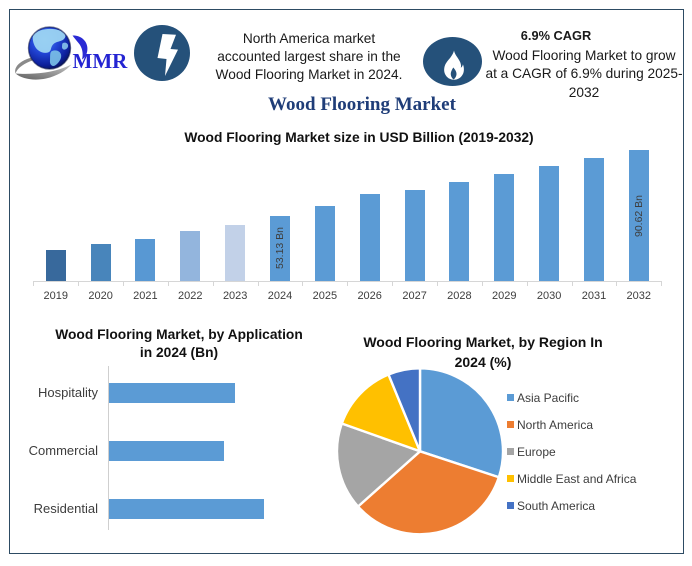 This screenshot has width=692, height=566. Describe the element at coordinates (101, 61) in the screenshot. I see `svg-text: MMR` at that location.